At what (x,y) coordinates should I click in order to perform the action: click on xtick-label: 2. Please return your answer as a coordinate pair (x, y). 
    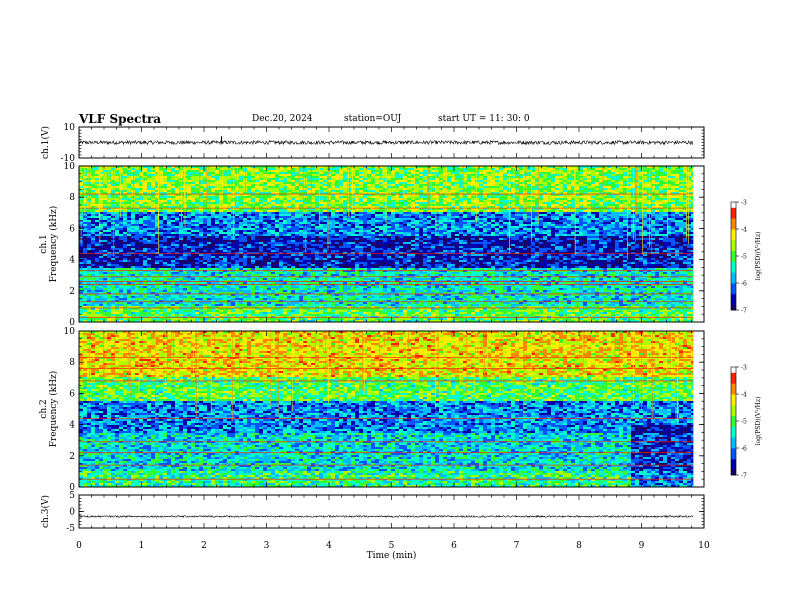
    Looking at the image, I should click on (204, 546).